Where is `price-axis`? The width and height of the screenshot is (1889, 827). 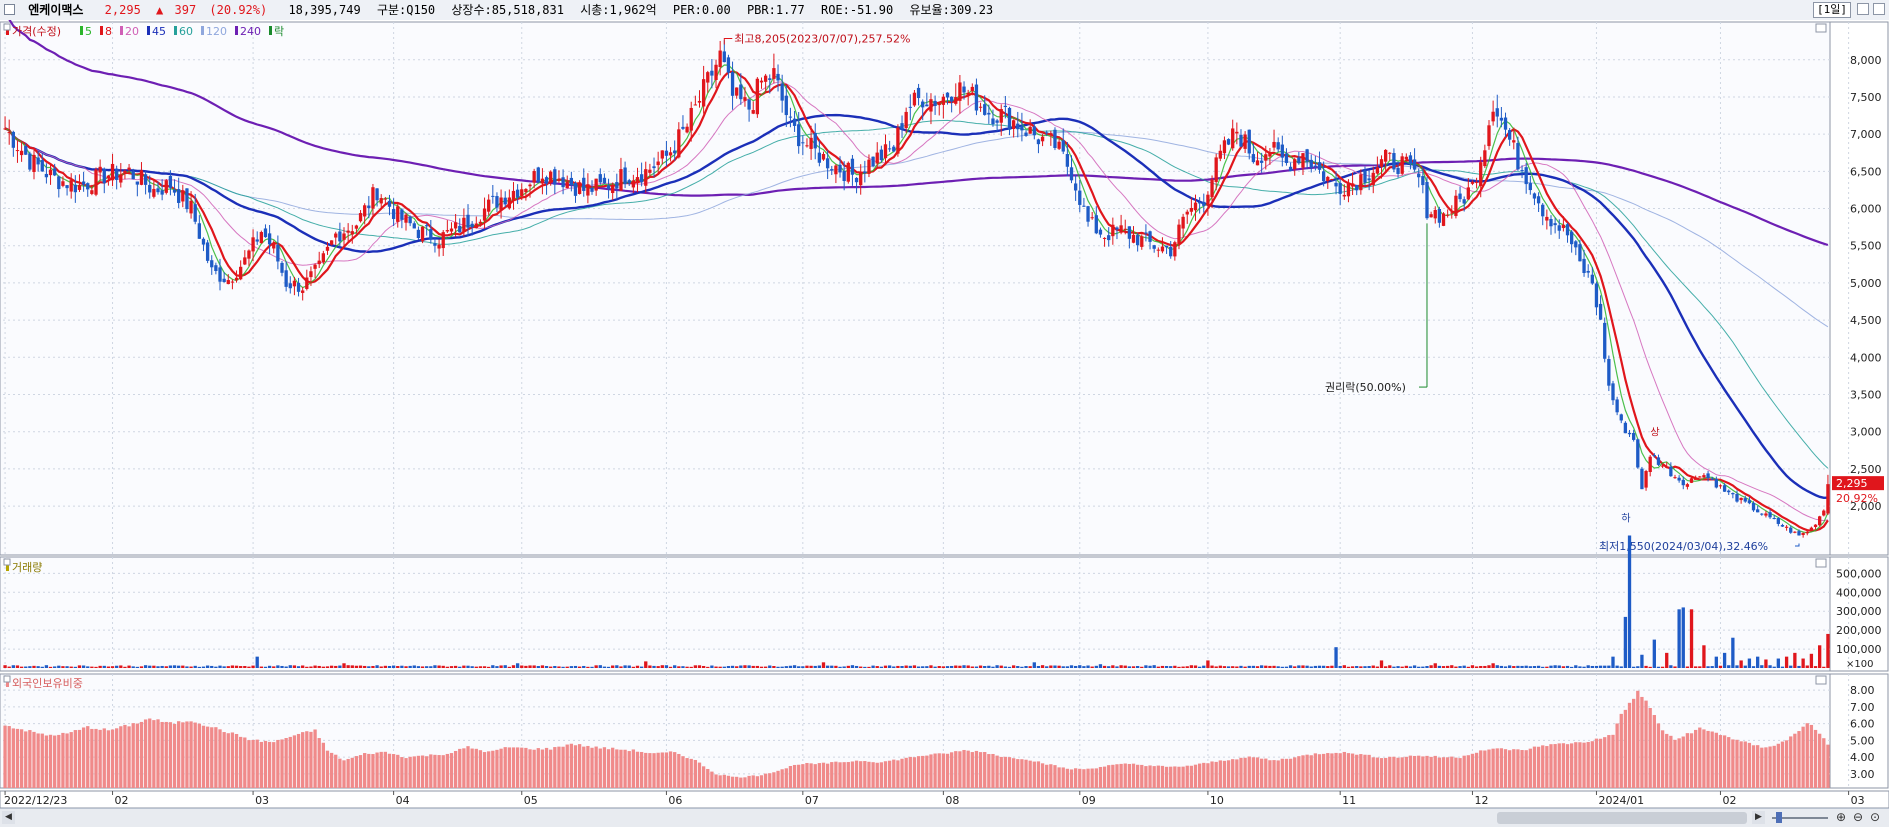
price-axis is located at coordinates (1859, 288).